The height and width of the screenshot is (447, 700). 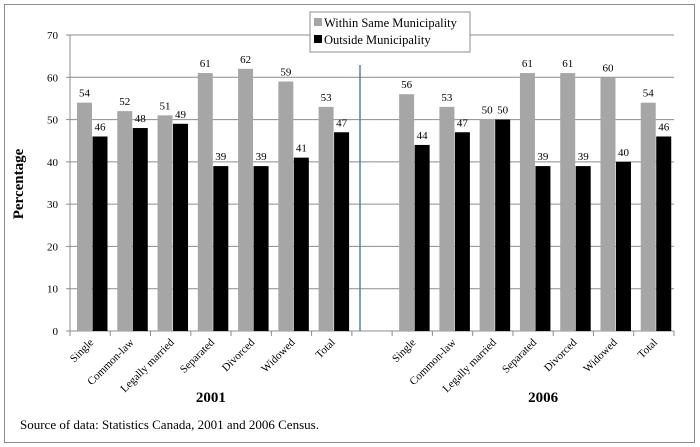 What do you see at coordinates (53, 36) in the screenshot?
I see `y-tick-label: 70` at bounding box center [53, 36].